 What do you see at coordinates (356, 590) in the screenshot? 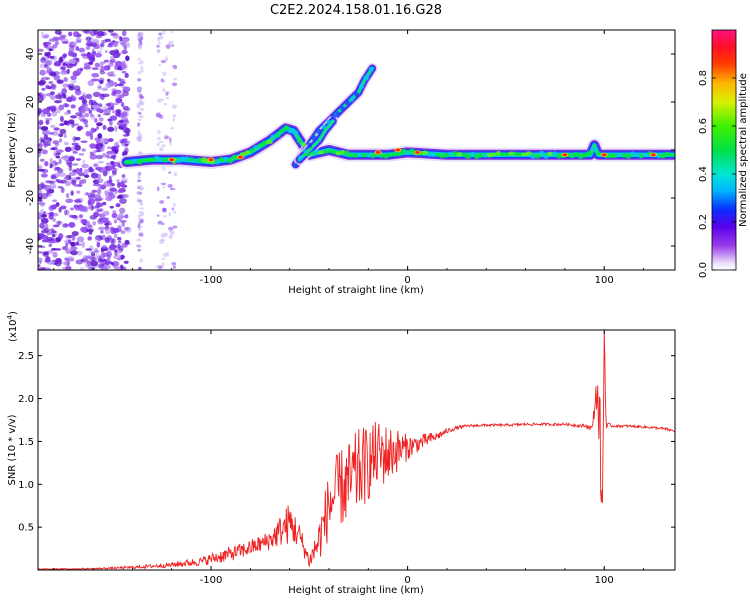
I see `snr-xlabel: Height of straight line (km)` at bounding box center [356, 590].